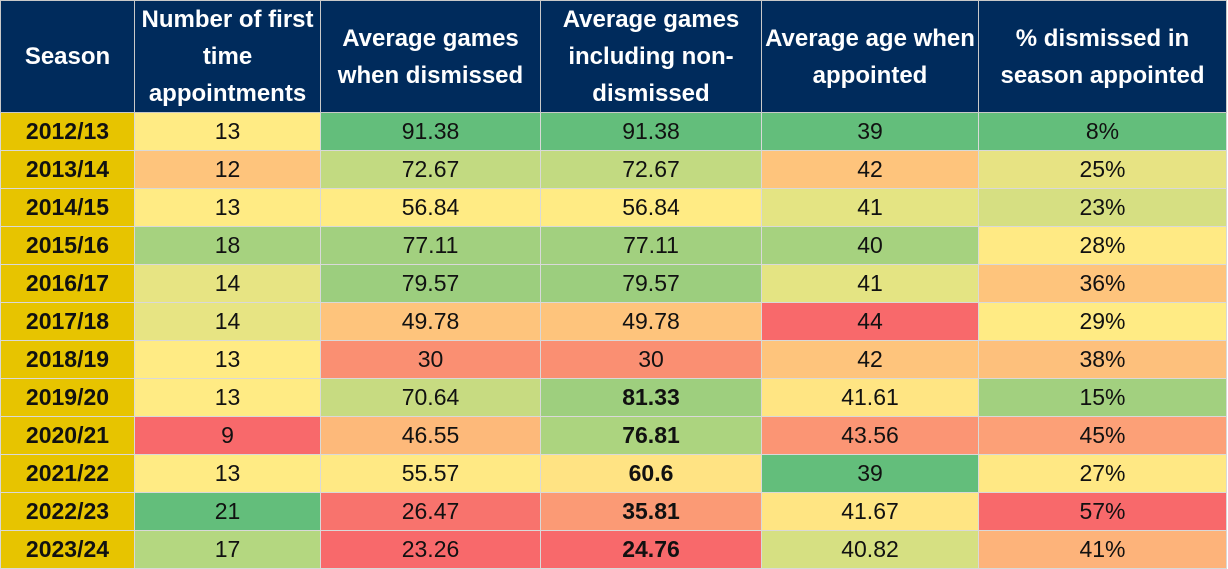  I want to click on appointments-cell: 21, so click(227, 511).